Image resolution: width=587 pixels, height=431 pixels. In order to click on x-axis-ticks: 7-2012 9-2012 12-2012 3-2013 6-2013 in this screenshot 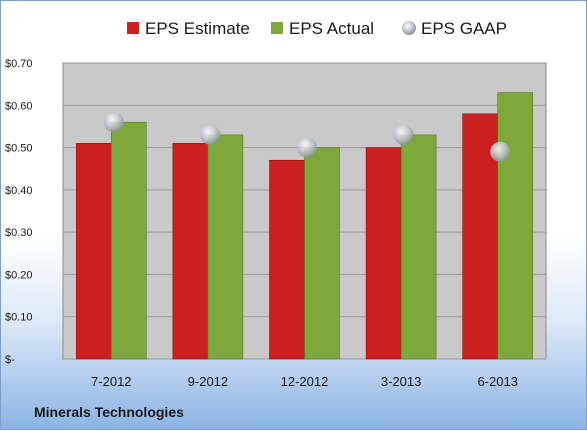, I will do `click(304, 381)`.